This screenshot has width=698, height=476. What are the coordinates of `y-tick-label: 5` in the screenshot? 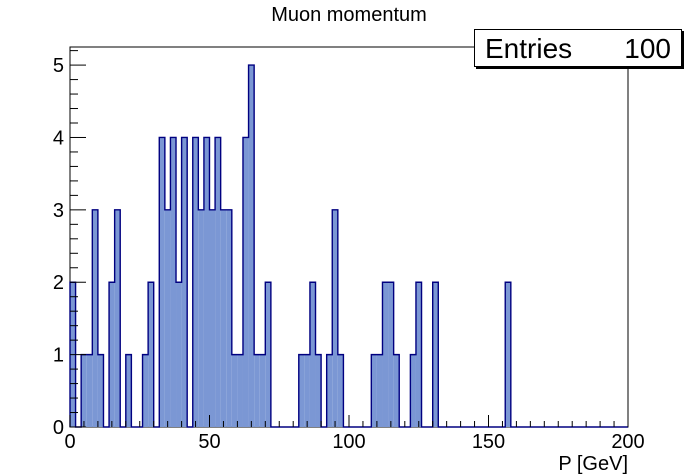 It's located at (58, 66).